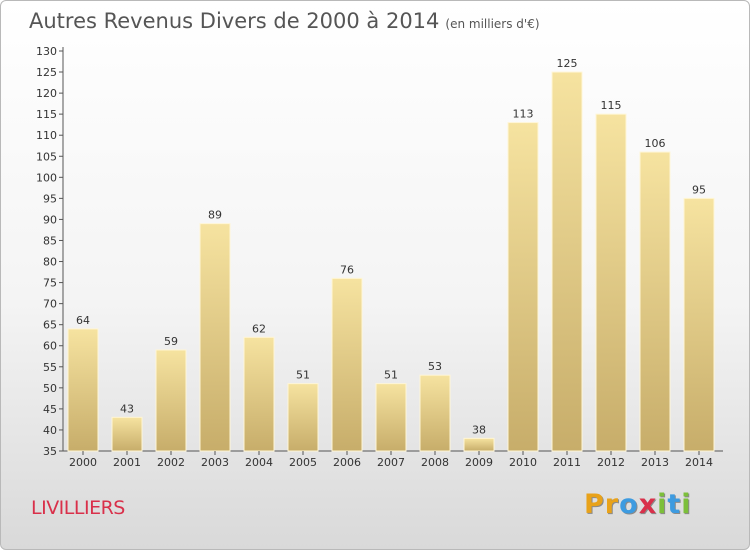  Describe the element at coordinates (50, 219) in the screenshot. I see `y-tick-label: 90` at that location.